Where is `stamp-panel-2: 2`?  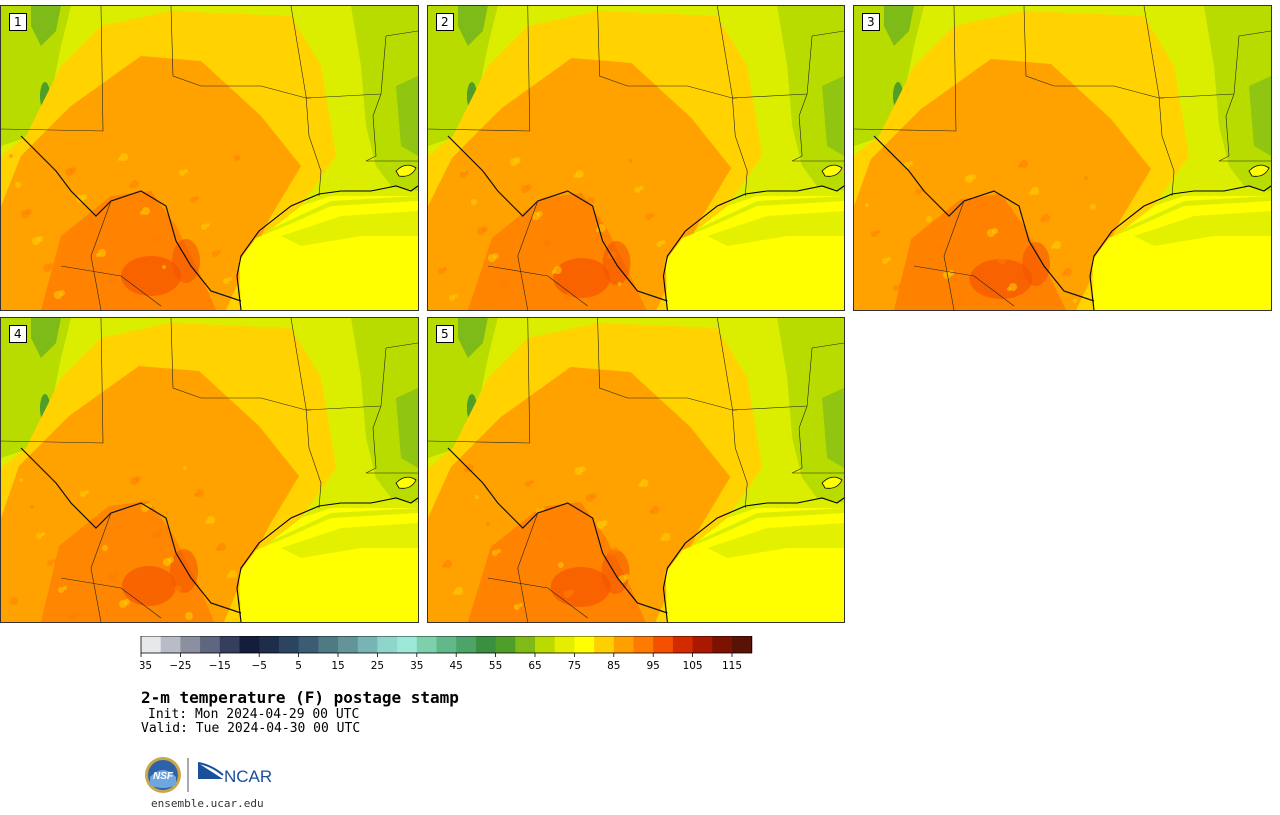 stamp-panel-2: 2 is located at coordinates (636, 158).